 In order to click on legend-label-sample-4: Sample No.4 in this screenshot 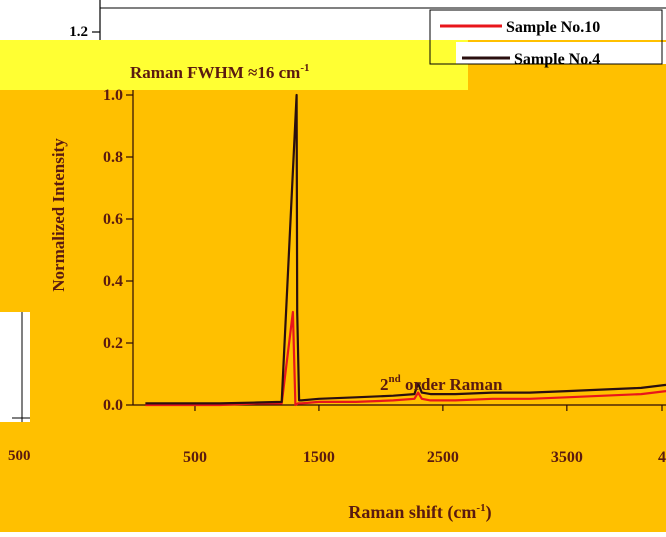, I will do `click(557, 59)`.